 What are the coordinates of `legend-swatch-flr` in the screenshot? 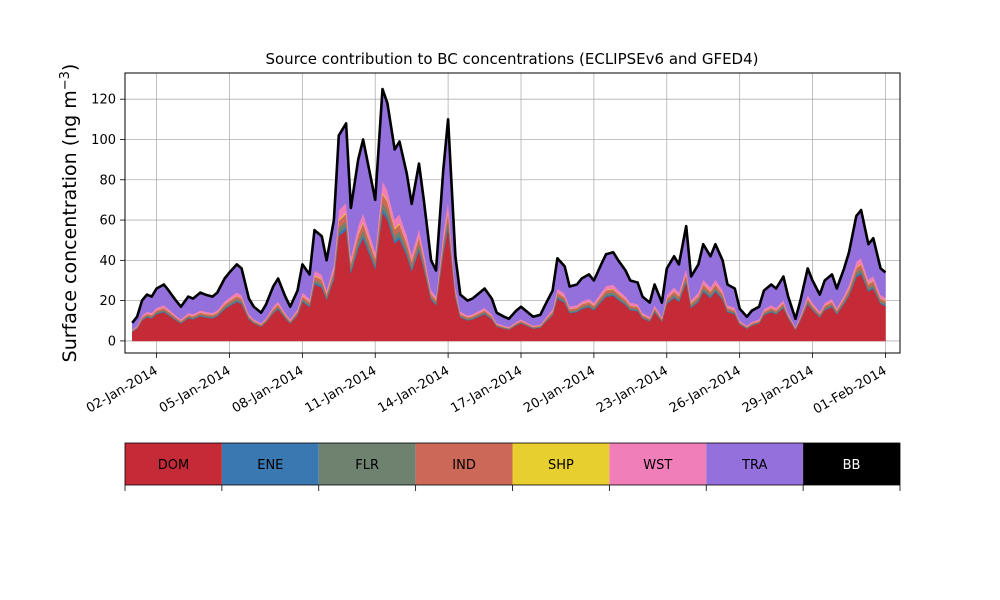 It's located at (367, 464).